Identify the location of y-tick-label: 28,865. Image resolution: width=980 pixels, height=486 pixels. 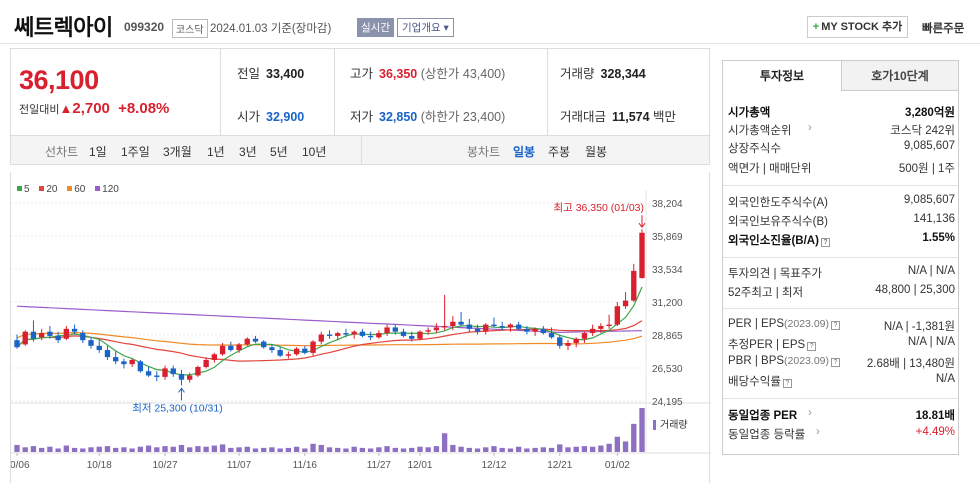
(667, 336).